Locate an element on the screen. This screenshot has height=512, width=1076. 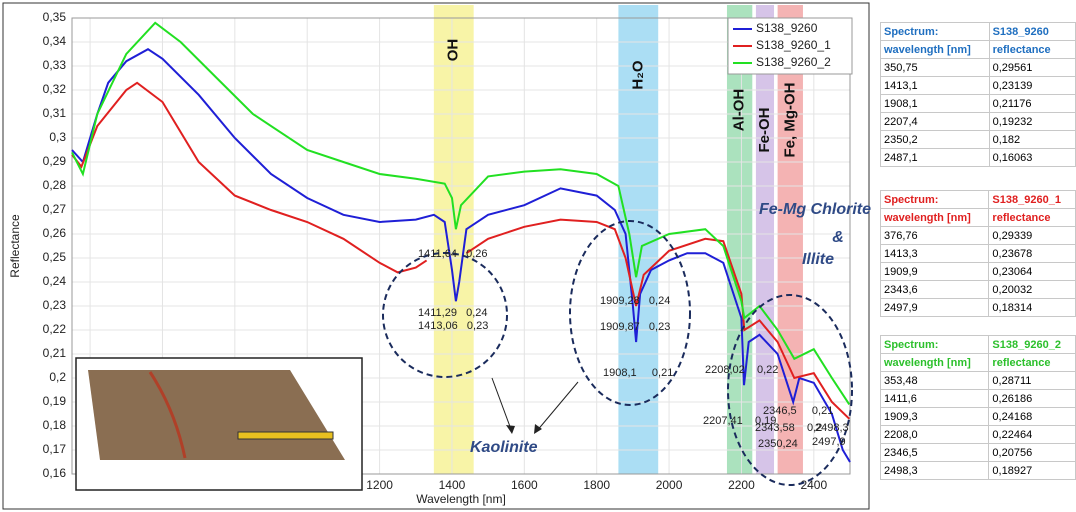
band-label: Fe-OH is located at coordinates (764, 130).